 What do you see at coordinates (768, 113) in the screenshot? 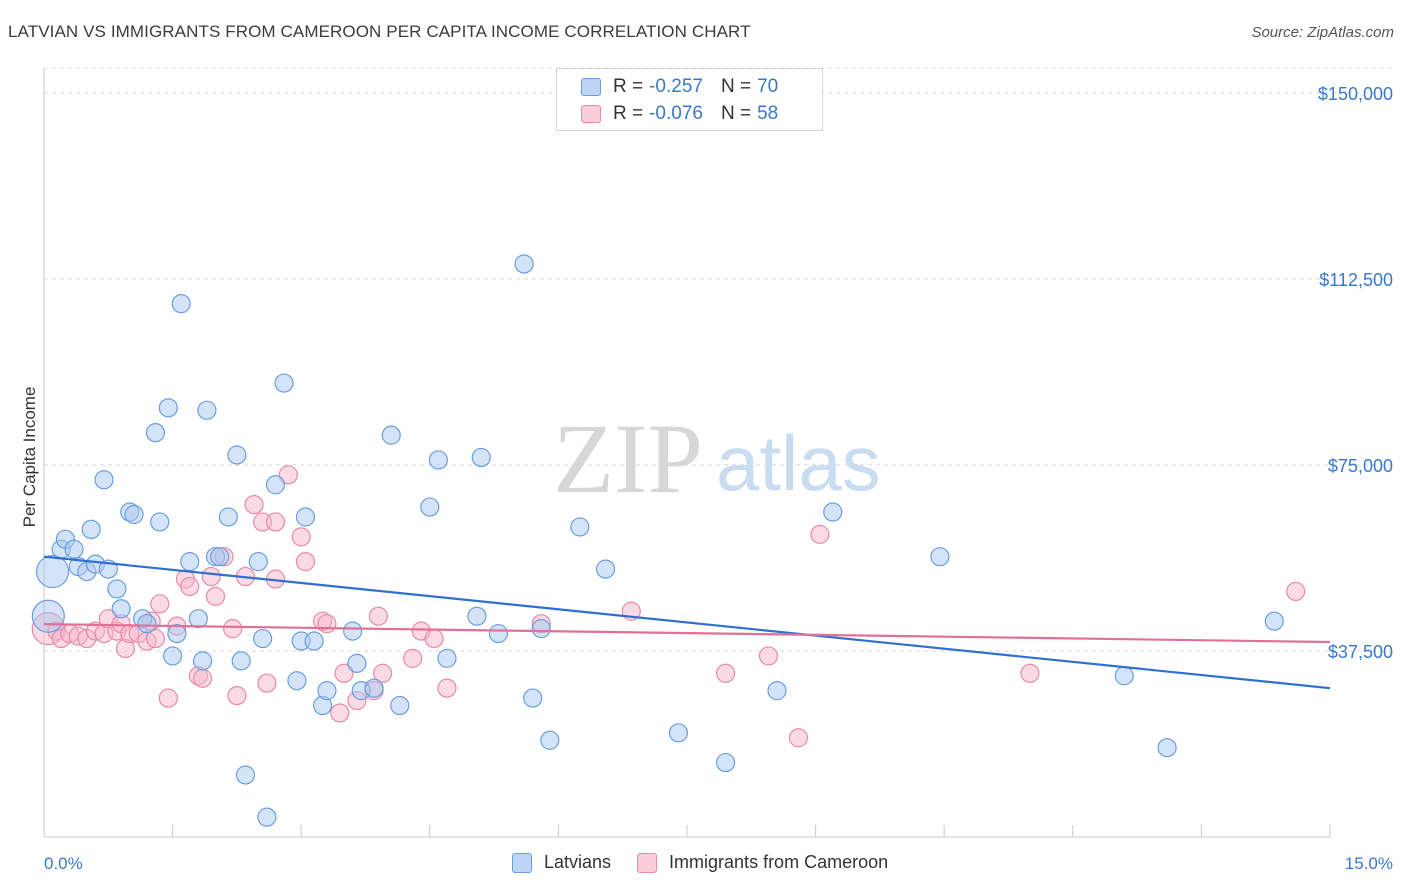
I see `legend-n-value: 58` at bounding box center [768, 113].